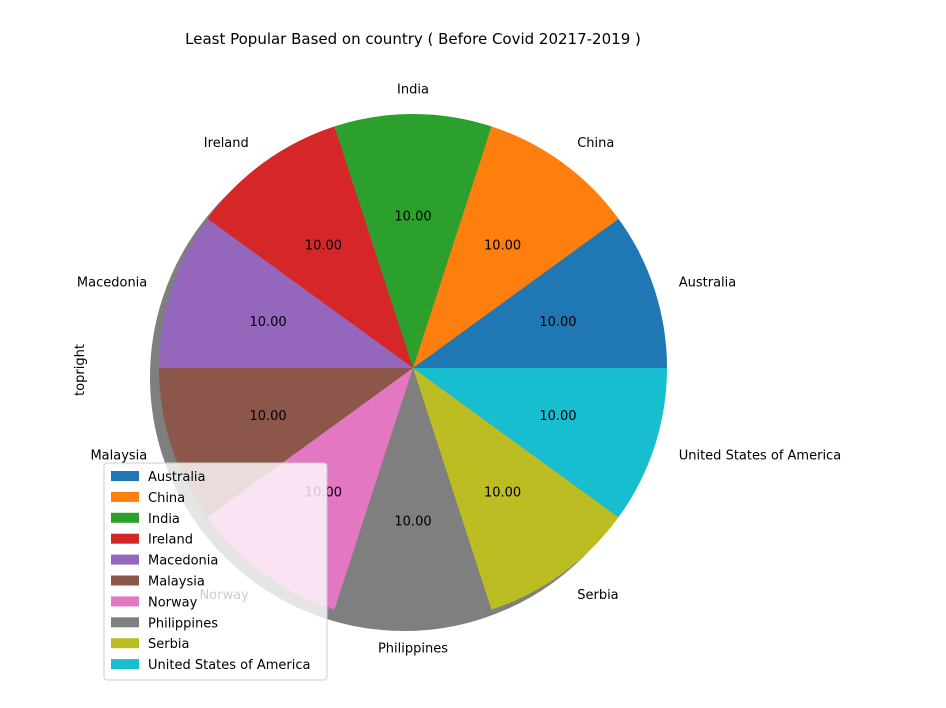 The height and width of the screenshot is (708, 946). I want to click on label-united-states-of-america: United States of America, so click(760, 455).